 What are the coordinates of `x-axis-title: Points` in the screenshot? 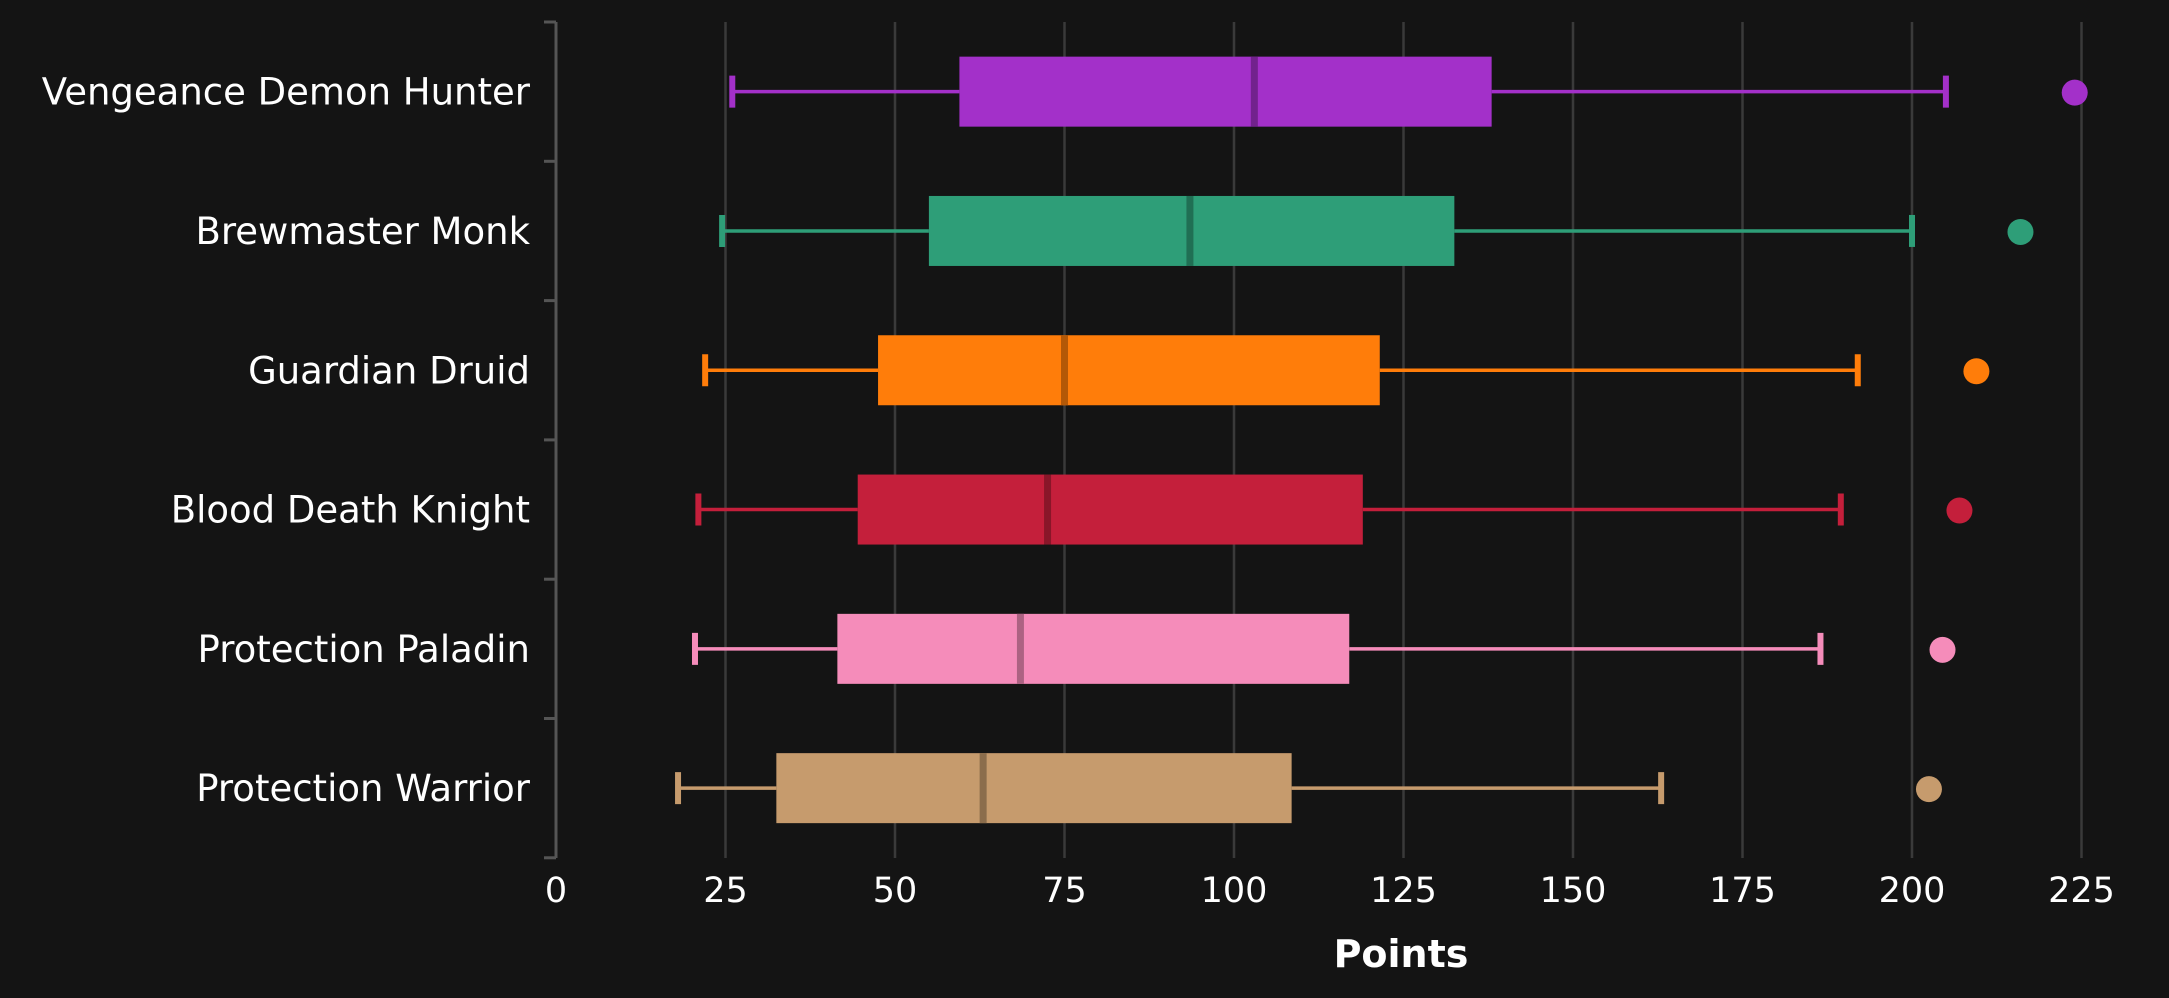 It's located at (1401, 954).